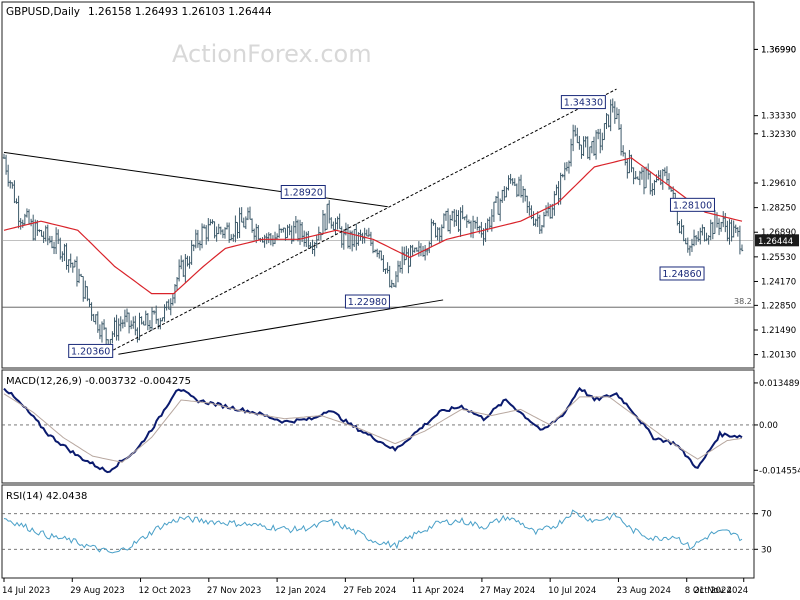  Describe the element at coordinates (779, 471) in the screenshot. I see `macd-axis-label: -0.014554` at that location.